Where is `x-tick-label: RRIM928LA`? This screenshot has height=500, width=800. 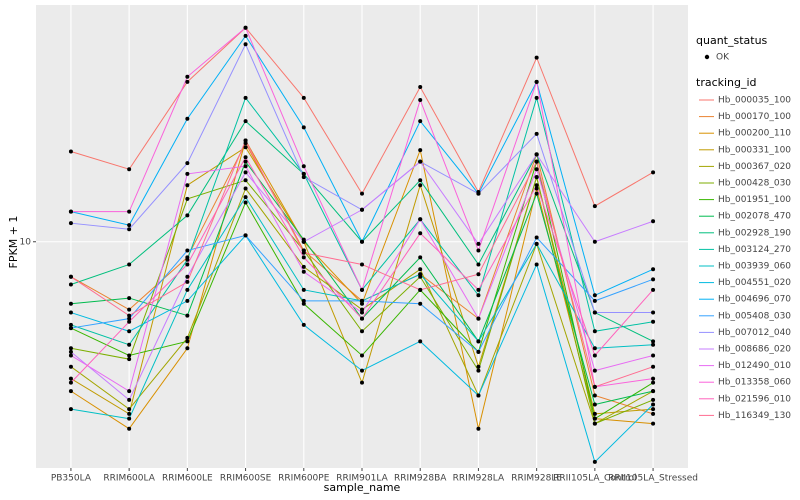 x-tick-label: RRIM928LA is located at coordinates (479, 479).